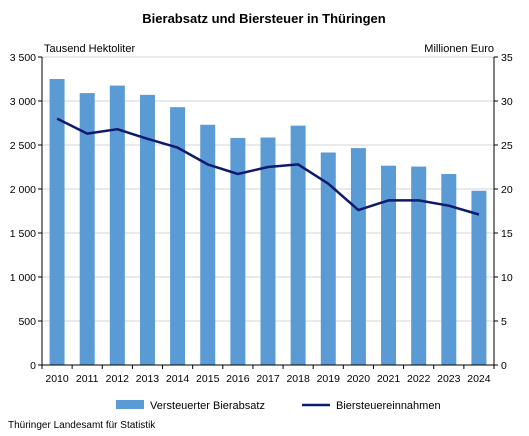  Describe the element at coordinates (57, 379) in the screenshot. I see `x-tick-label: 2010` at that location.